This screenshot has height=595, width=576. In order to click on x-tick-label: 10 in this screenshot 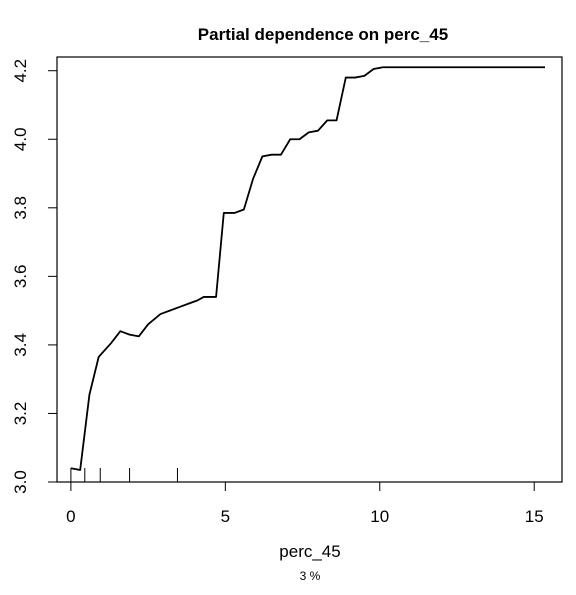, I will do `click(379, 516)`.